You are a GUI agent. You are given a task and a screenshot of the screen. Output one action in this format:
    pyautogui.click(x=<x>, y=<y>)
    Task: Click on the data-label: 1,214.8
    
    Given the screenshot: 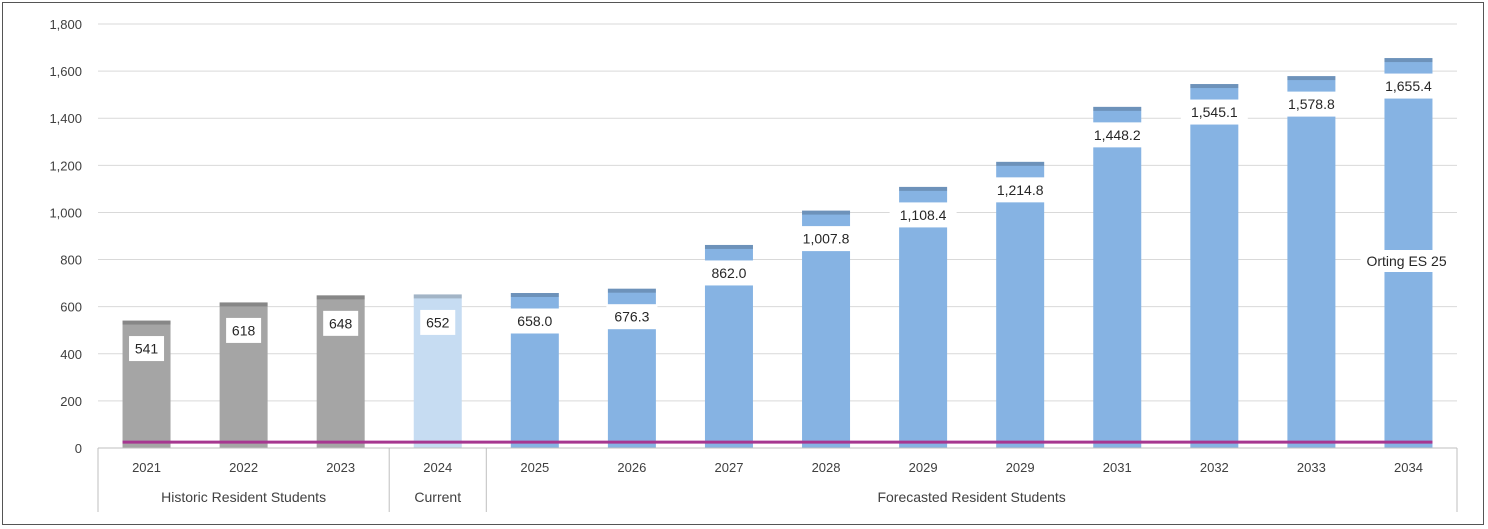 What is the action you would take?
    pyautogui.click(x=1020, y=190)
    